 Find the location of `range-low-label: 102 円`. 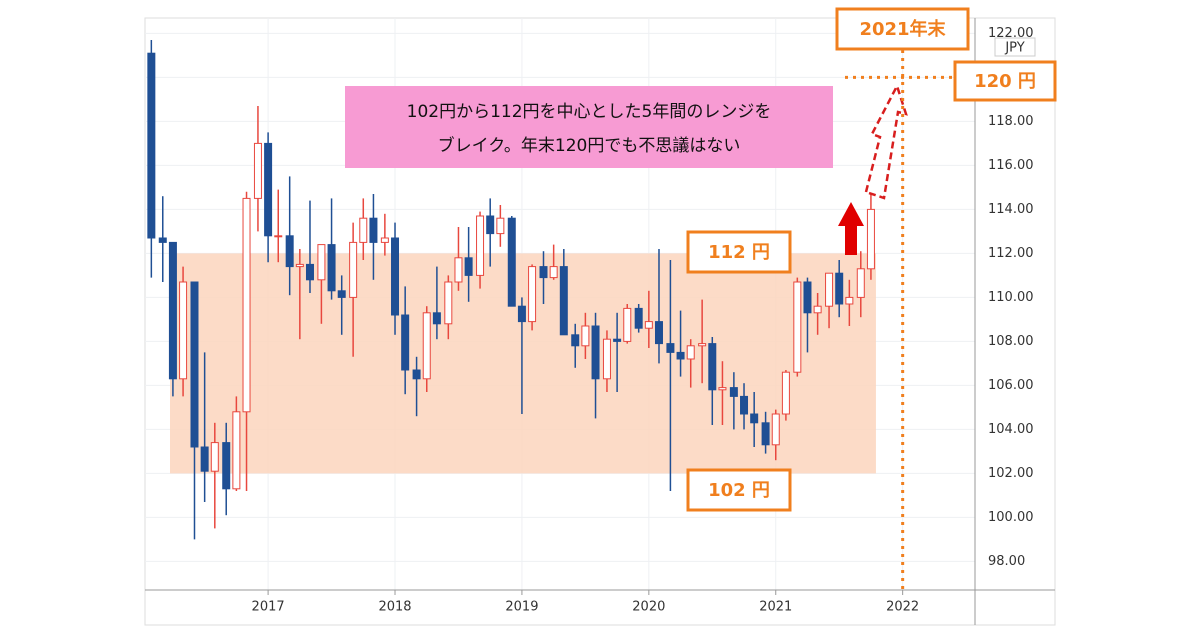

range-low-label: 102 円 is located at coordinates (739, 490).